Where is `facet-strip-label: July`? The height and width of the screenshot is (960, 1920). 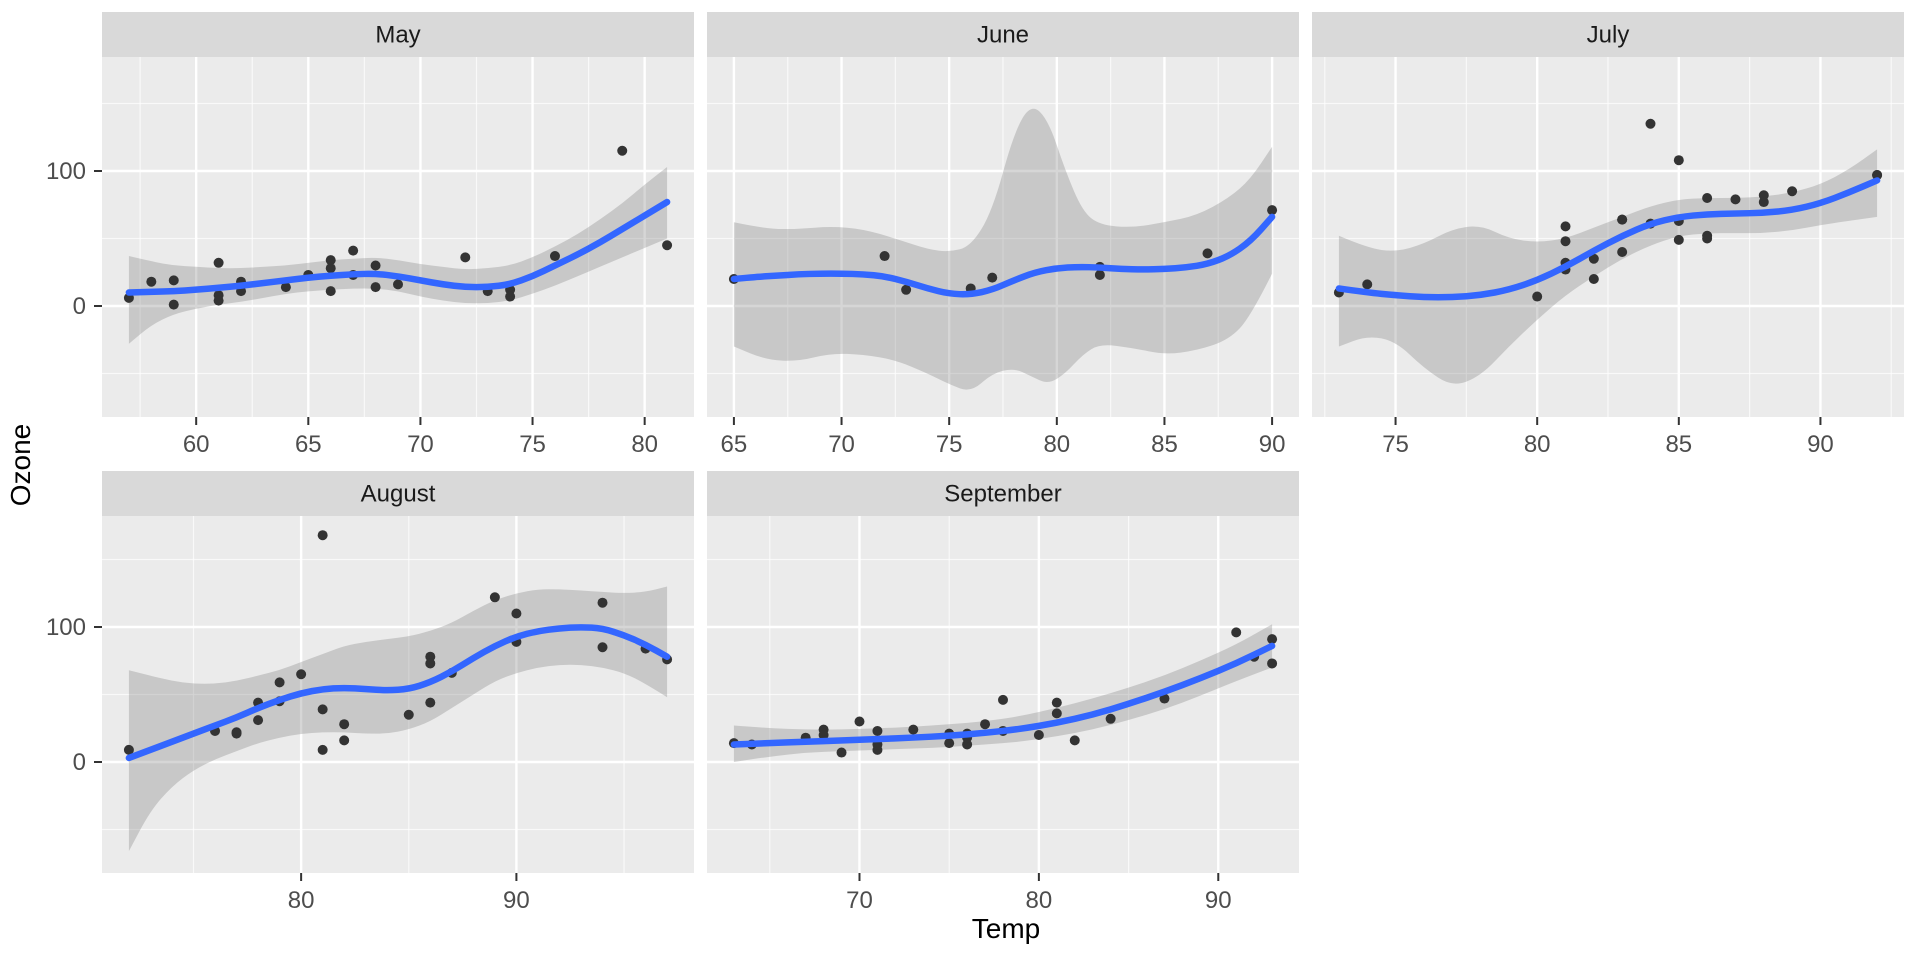
facet-strip-label: July is located at coordinates (1608, 35).